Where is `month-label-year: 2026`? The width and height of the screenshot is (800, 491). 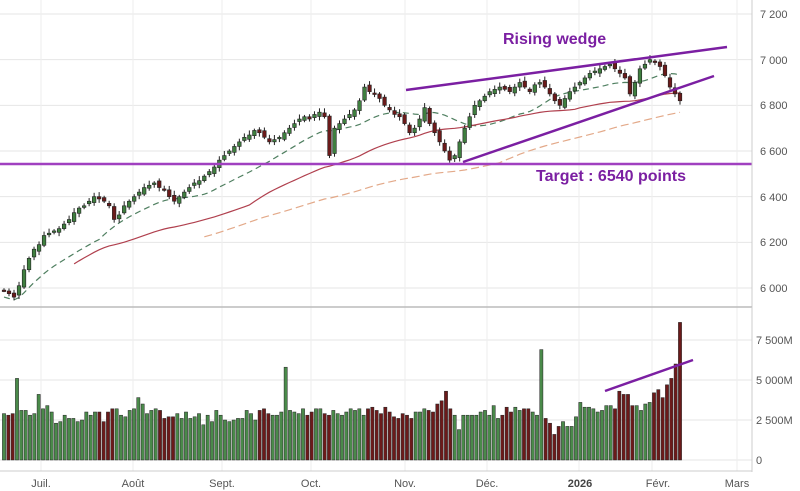
month-label-year: 2026 is located at coordinates (580, 484).